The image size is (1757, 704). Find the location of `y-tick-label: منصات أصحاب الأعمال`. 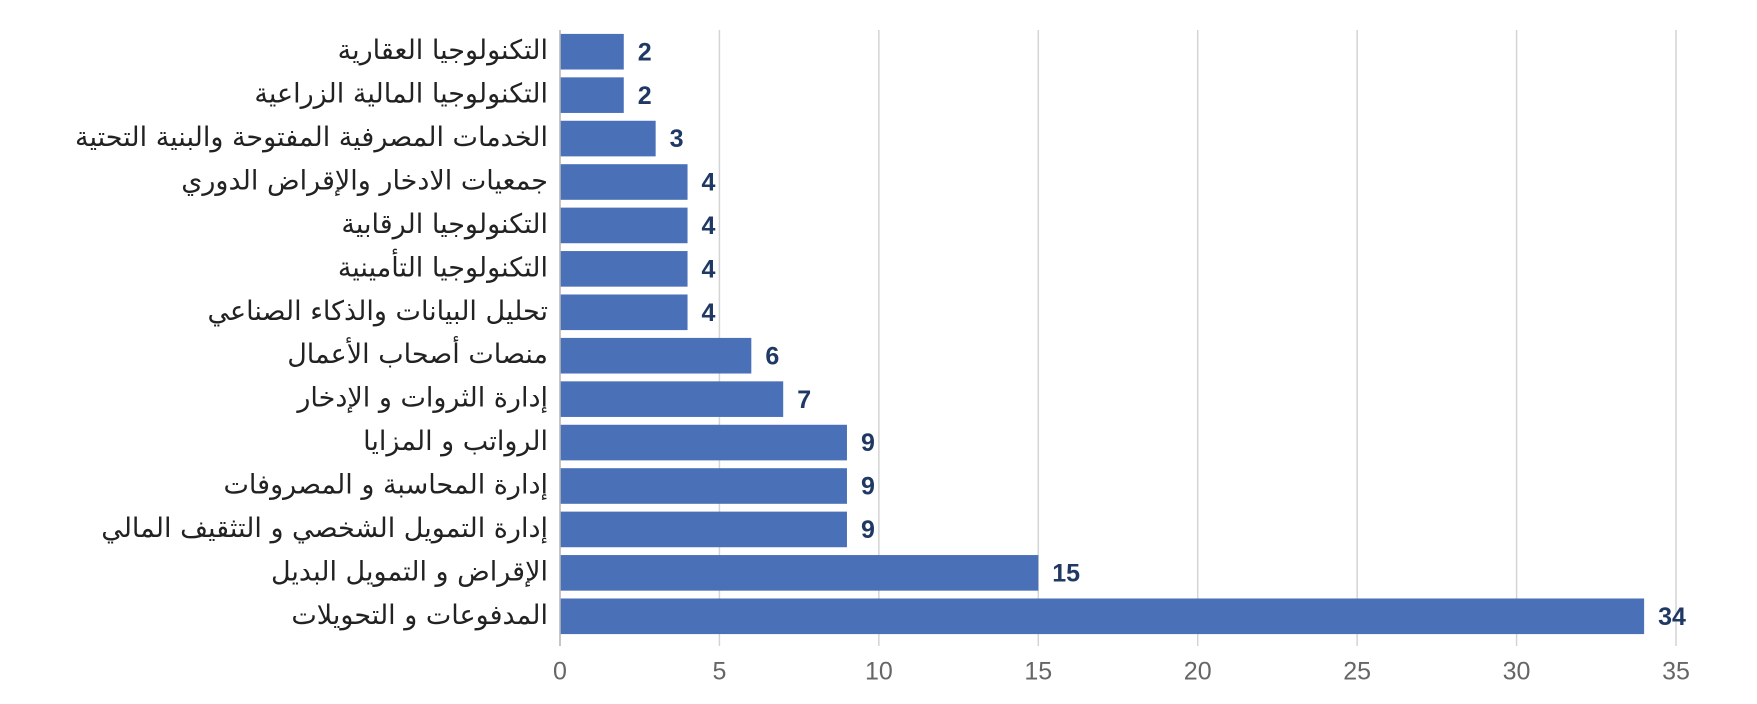

y-tick-label: منصات أصحاب الأعمال is located at coordinates (417, 352).